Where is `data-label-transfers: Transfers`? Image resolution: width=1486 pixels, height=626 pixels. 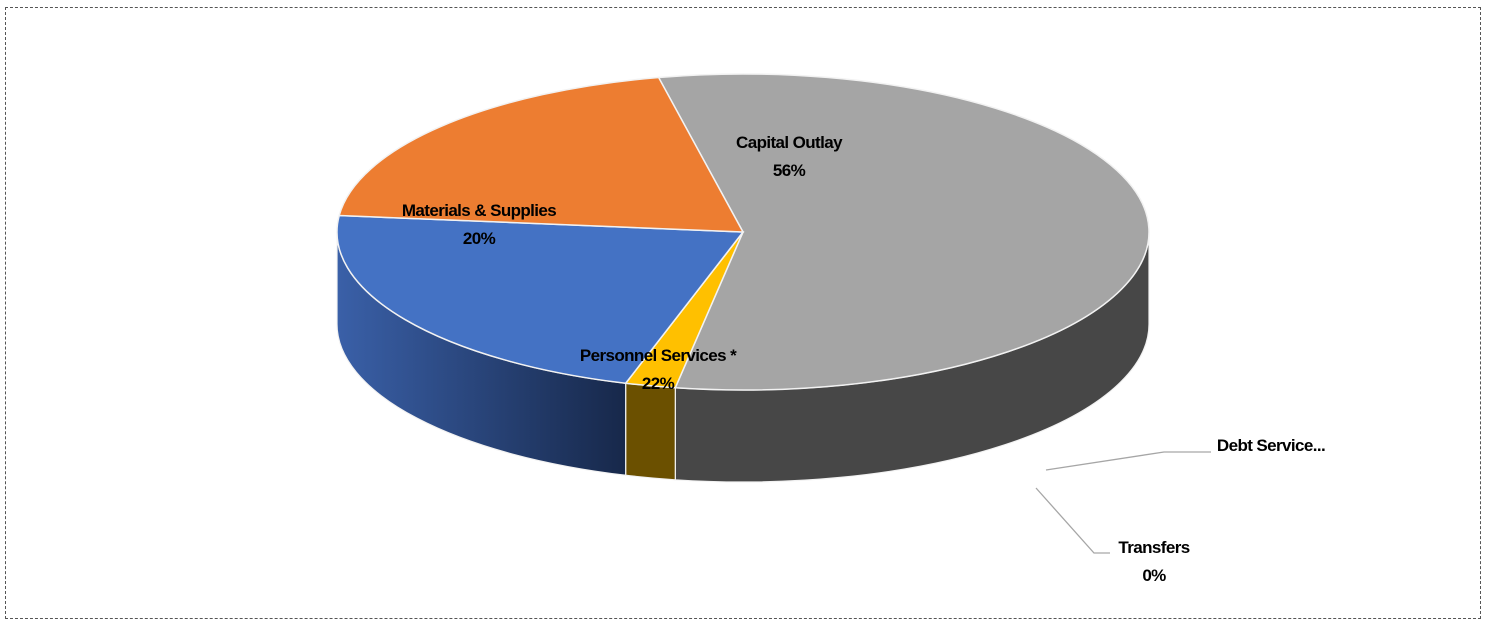
data-label-transfers: Transfers is located at coordinates (1153, 547).